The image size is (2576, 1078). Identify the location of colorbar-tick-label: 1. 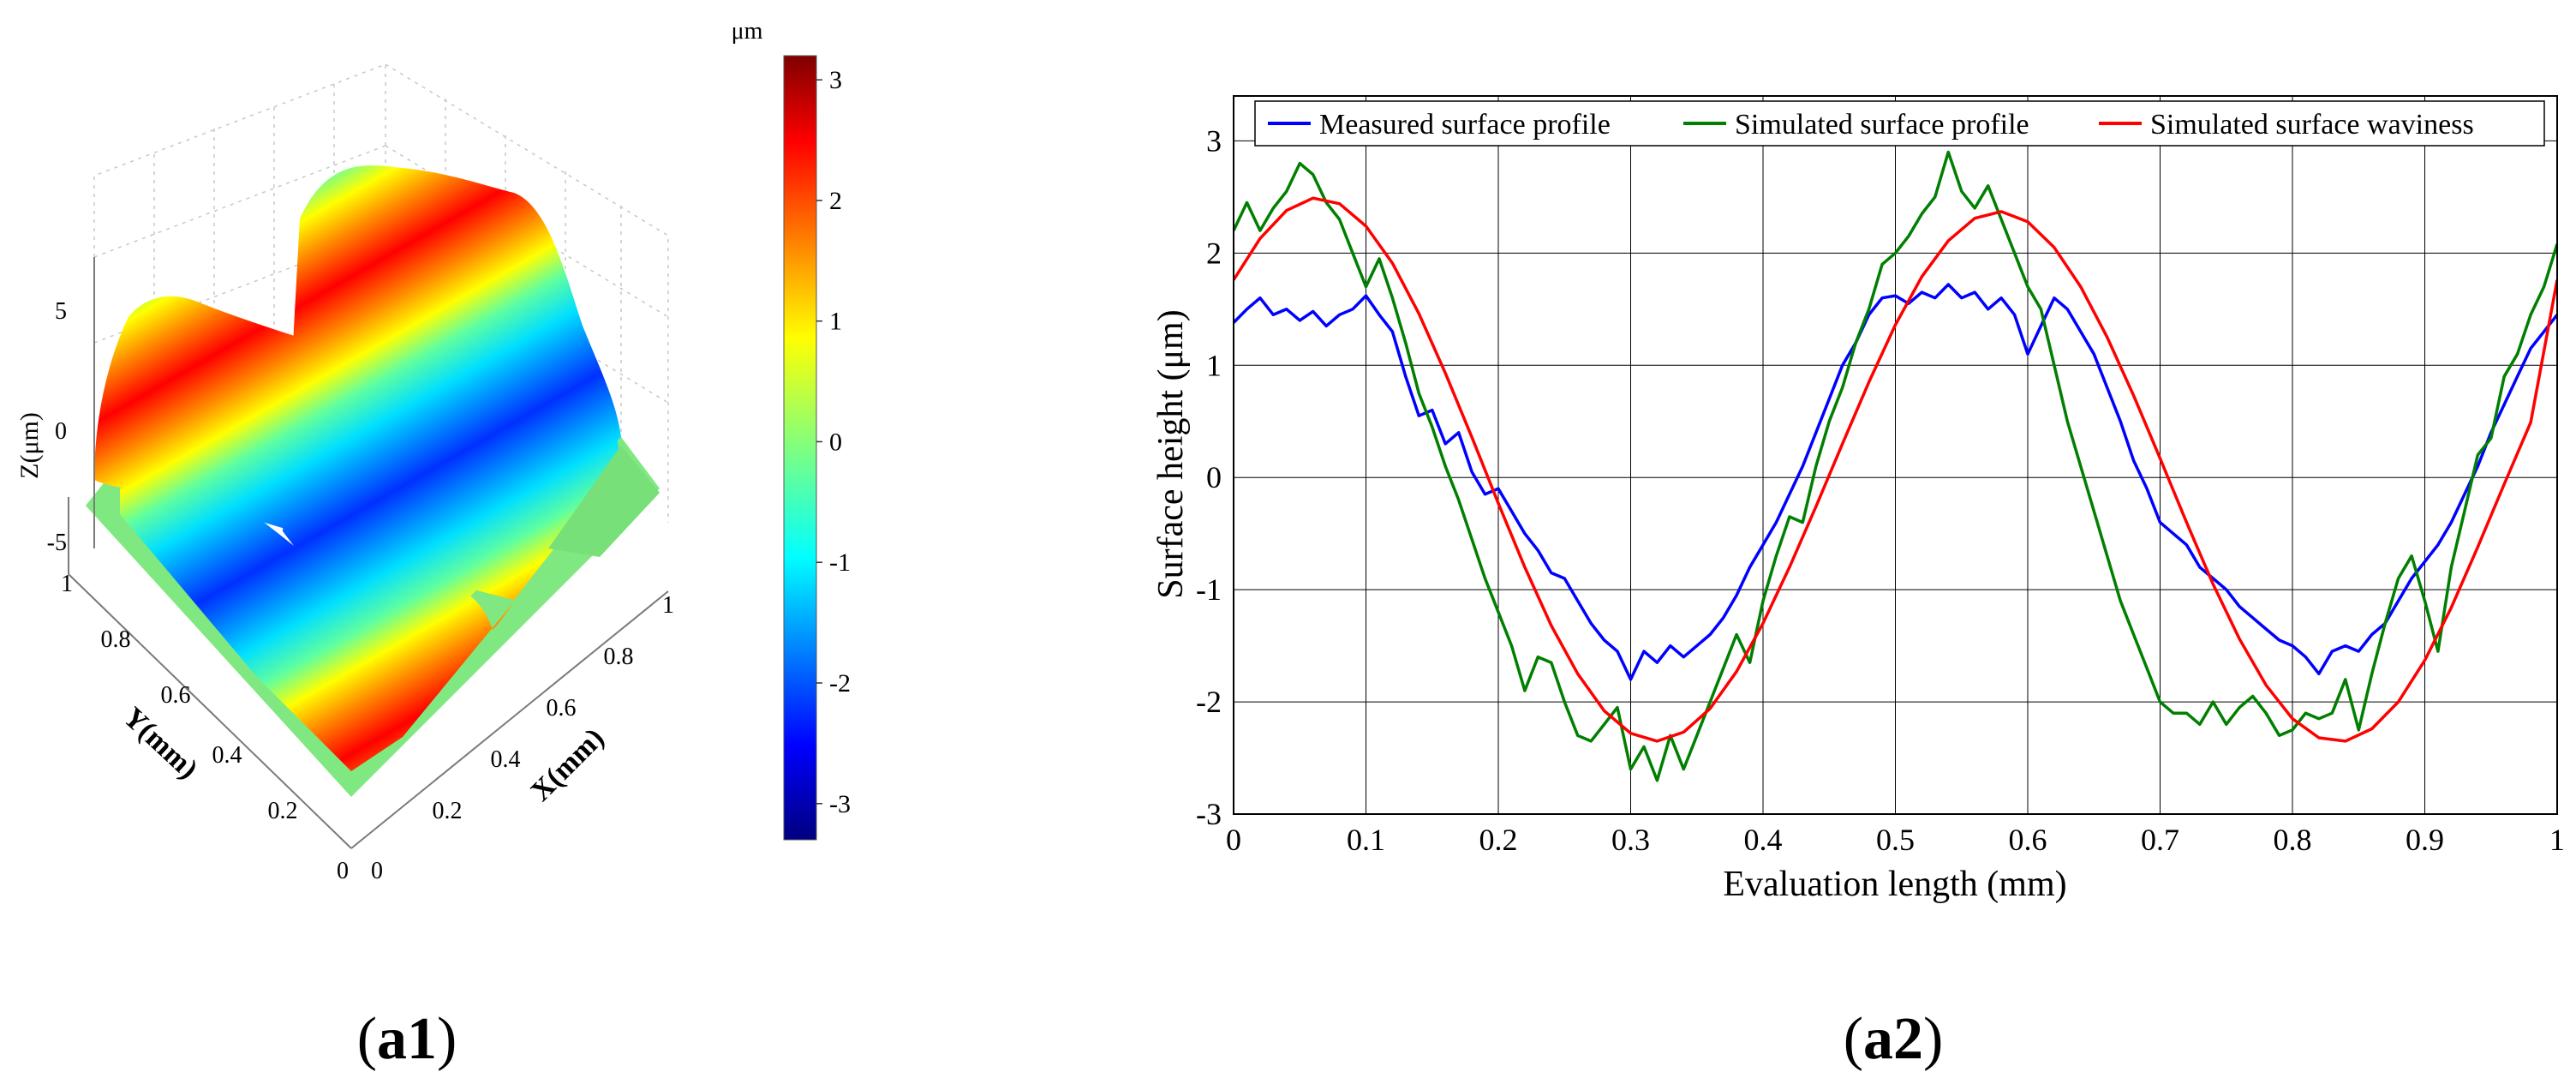
(836, 322).